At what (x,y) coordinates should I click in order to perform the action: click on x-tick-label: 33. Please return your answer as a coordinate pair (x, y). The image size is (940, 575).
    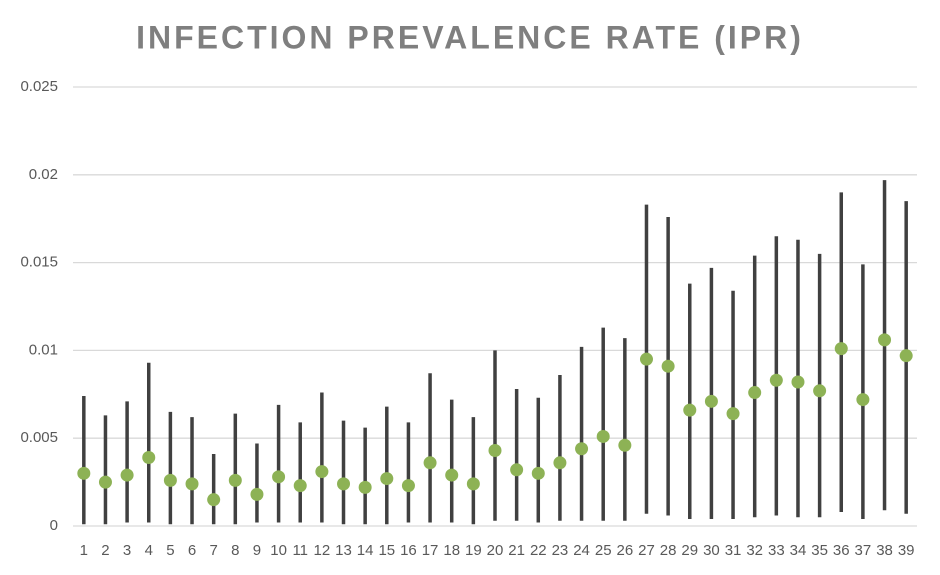
    Looking at the image, I should click on (776, 550).